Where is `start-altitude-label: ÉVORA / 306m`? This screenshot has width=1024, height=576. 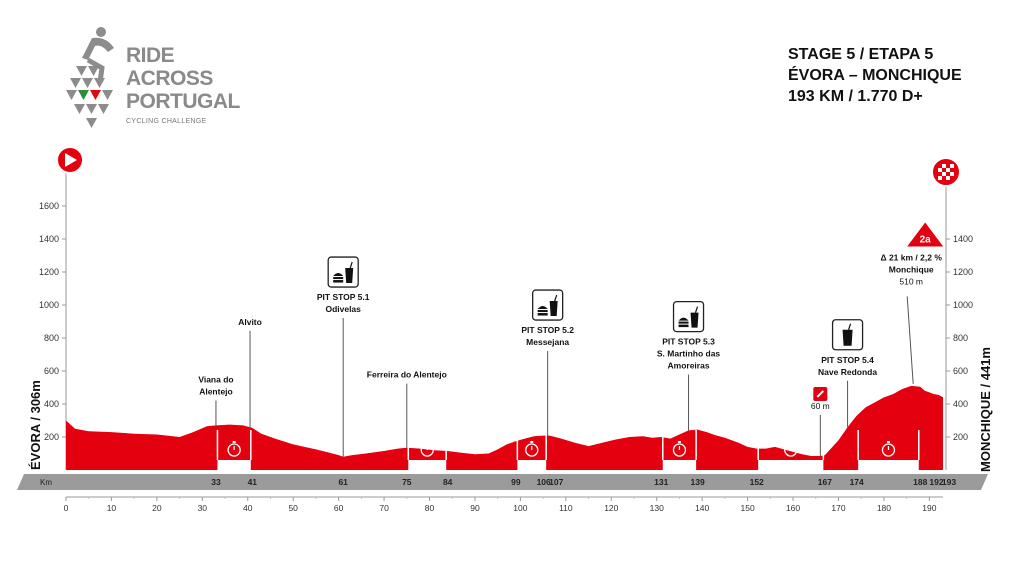
start-altitude-label: ÉVORA / 306m is located at coordinates (35, 425).